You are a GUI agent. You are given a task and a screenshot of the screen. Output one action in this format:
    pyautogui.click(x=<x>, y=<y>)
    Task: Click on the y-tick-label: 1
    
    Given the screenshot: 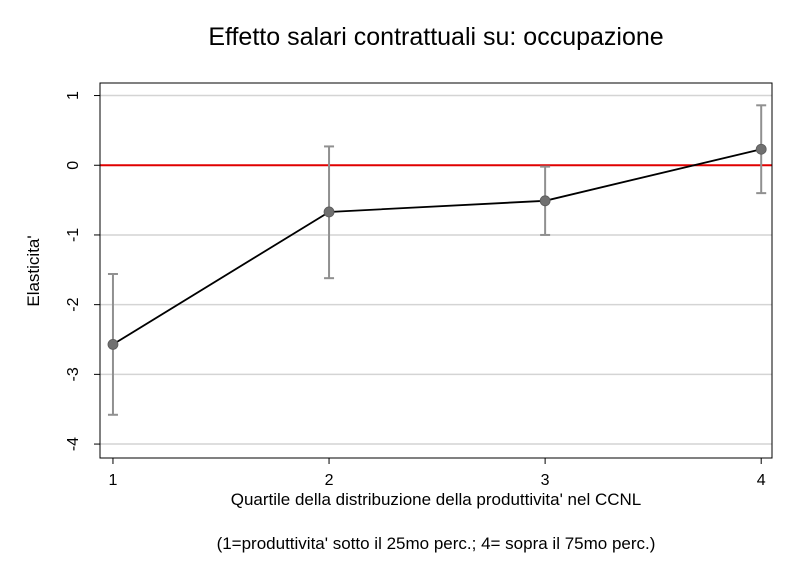 What is the action you would take?
    pyautogui.click(x=73, y=95)
    